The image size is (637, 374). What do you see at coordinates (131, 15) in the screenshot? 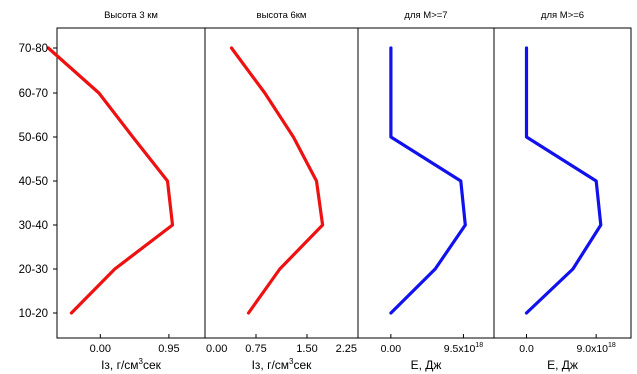
I see `panel-title: Высота 3 км` at bounding box center [131, 15].